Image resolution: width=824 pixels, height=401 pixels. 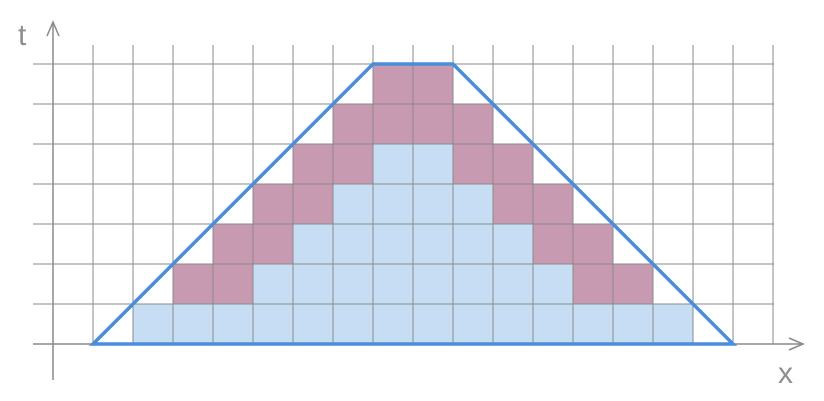 What do you see at coordinates (796, 344) in the screenshot?
I see `x-axis-arrow-icon` at bounding box center [796, 344].